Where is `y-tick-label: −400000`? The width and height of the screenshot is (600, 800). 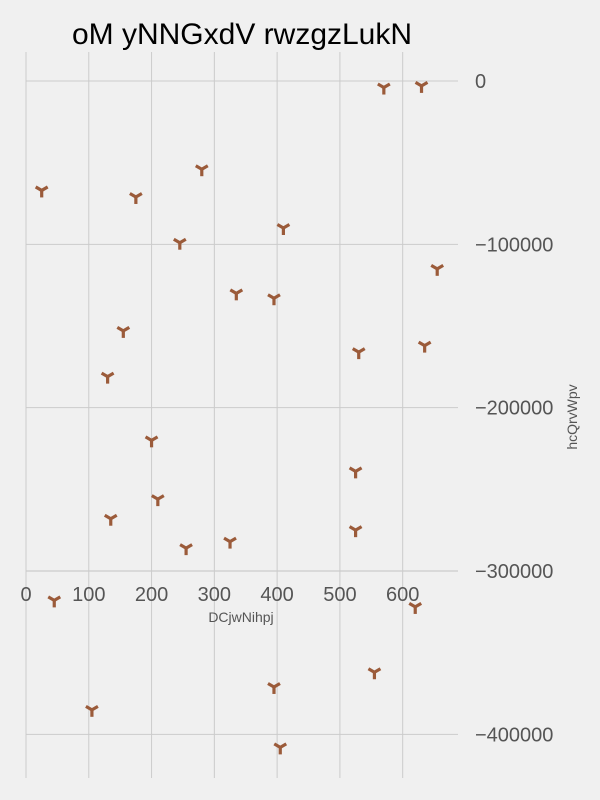
y-tick-label: −400000 is located at coordinates (514, 735).